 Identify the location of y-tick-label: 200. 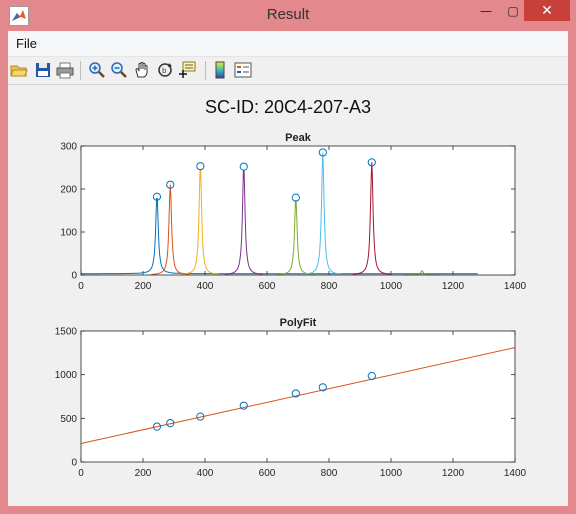
(68, 190).